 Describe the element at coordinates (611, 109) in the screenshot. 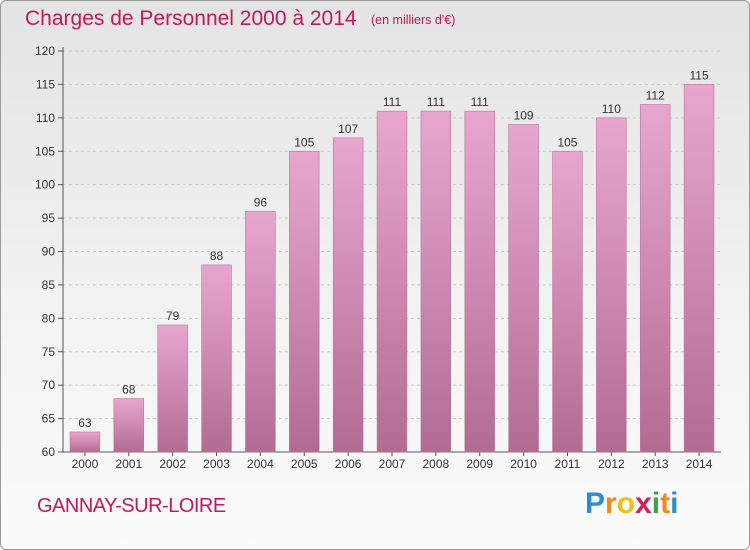

I see `data-label-2012: 110` at that location.